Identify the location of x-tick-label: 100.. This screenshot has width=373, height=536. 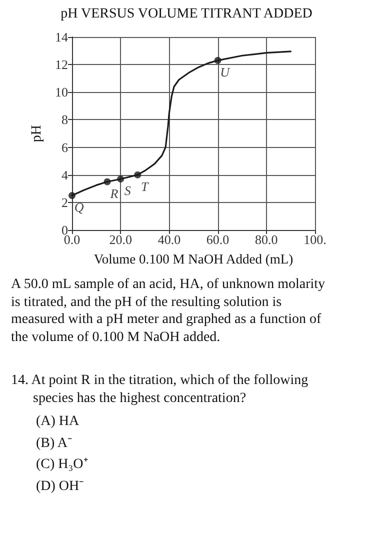
(315, 239).